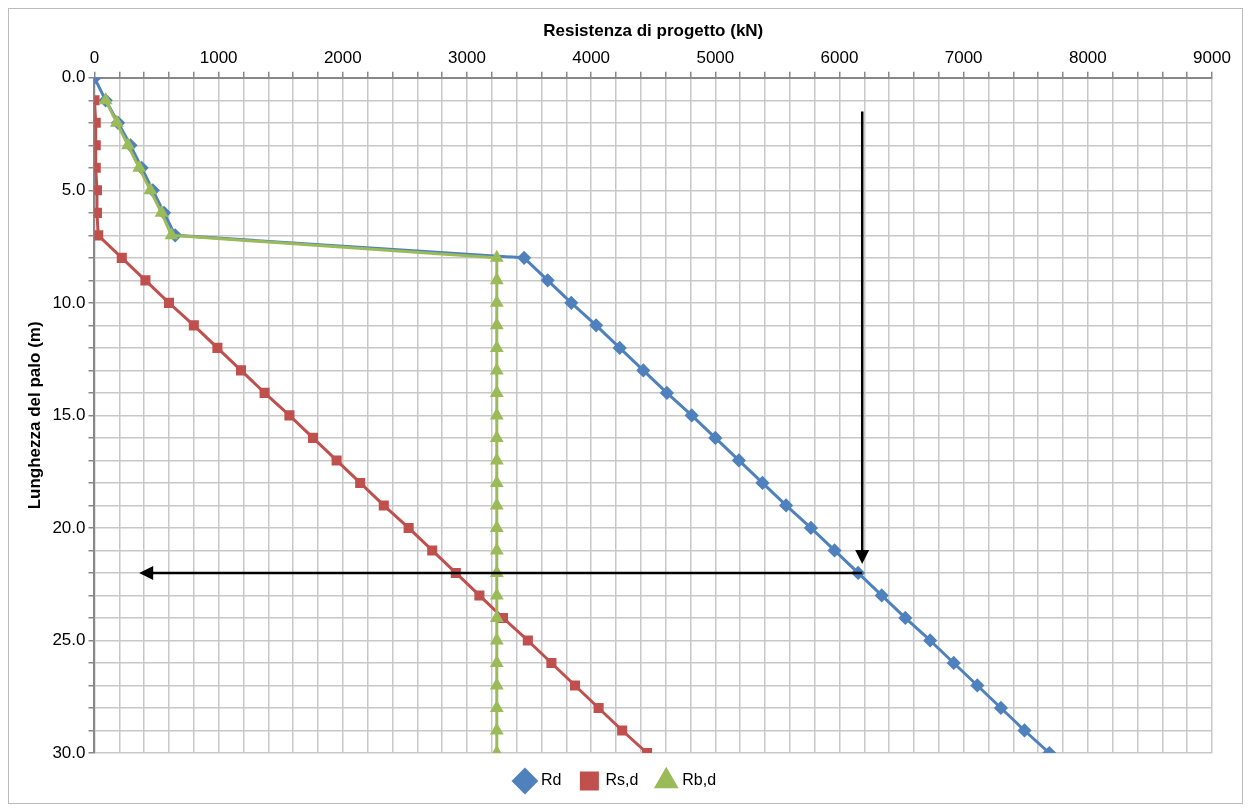 This screenshot has height=812, width=1251. I want to click on x-tick-label: 9000, so click(1212, 58).